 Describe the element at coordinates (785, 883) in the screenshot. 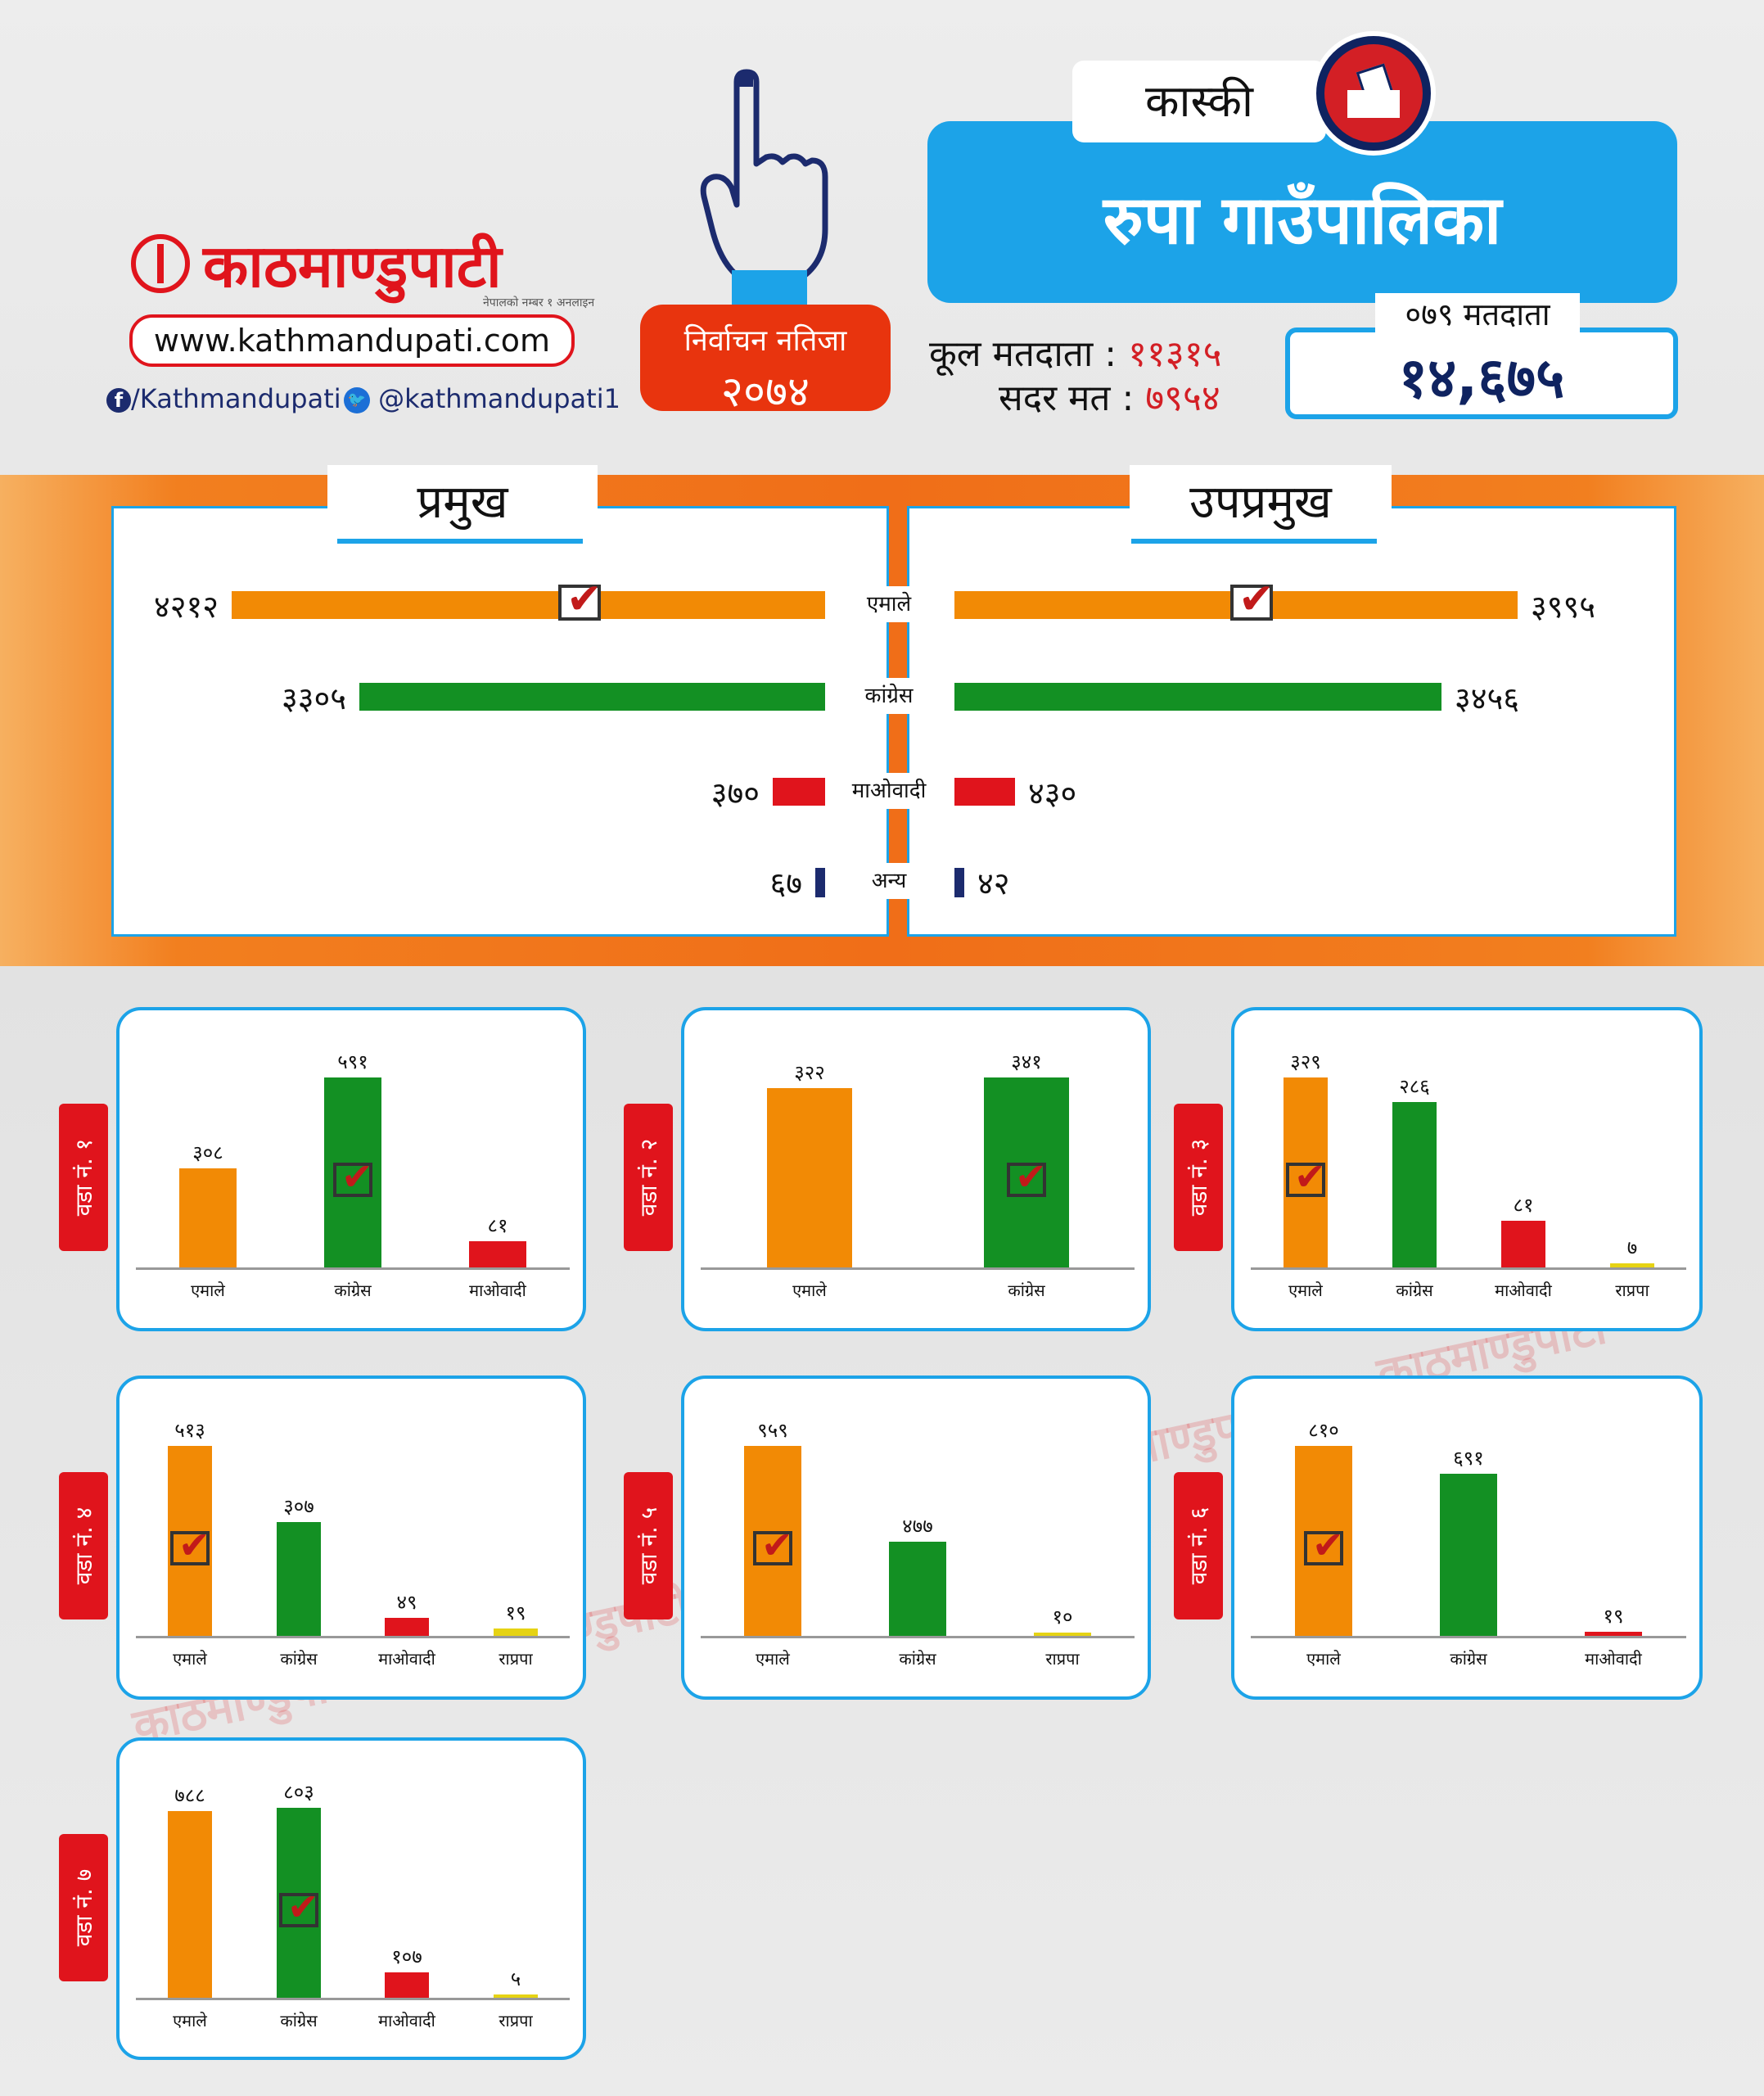

I see `mayor-value-3: ६७` at that location.